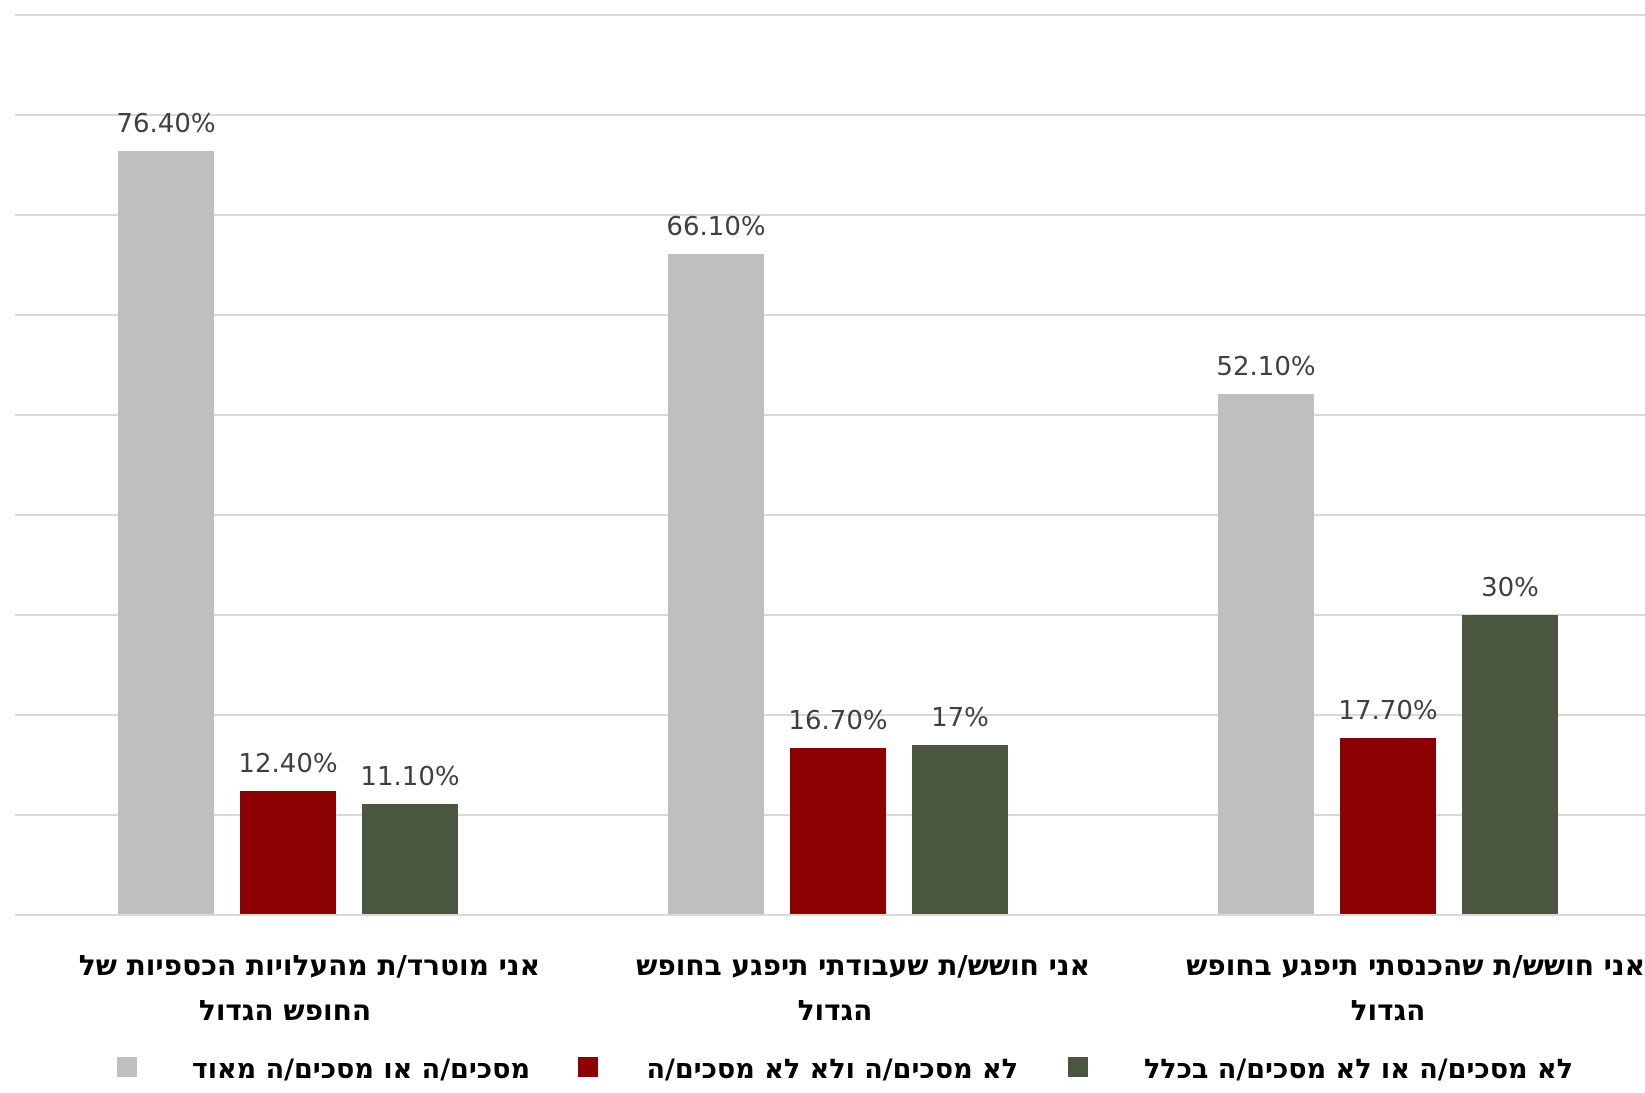 The height and width of the screenshot is (1093, 1645). What do you see at coordinates (837, 721) in the screenshot?
I see `data-label: 16.70%` at bounding box center [837, 721].